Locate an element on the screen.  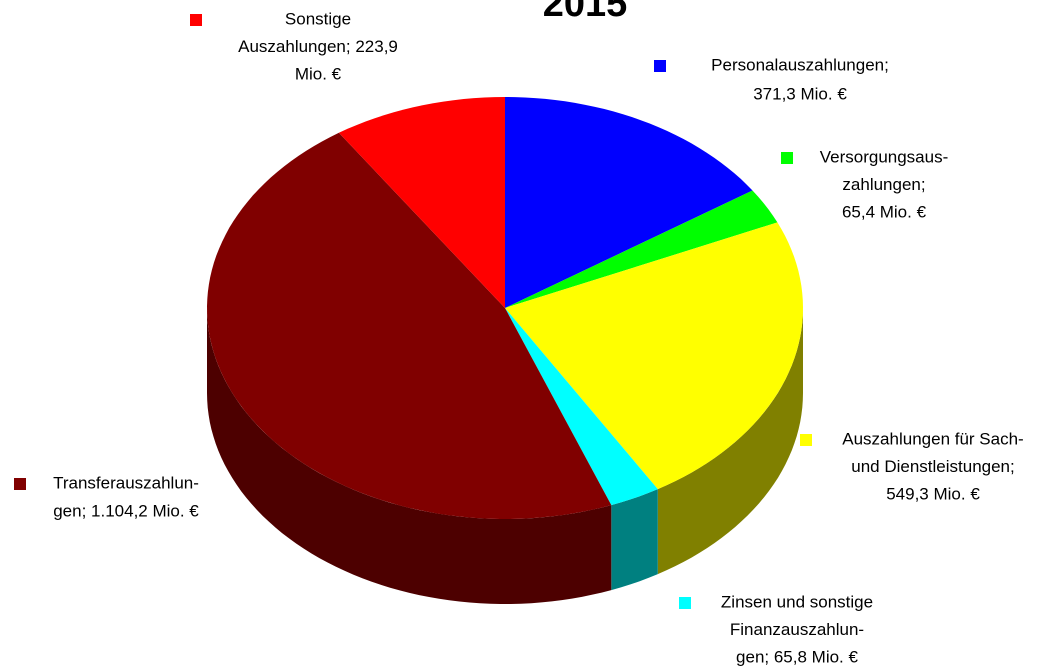
data-label: 549,3 Mio. € is located at coordinates (933, 493).